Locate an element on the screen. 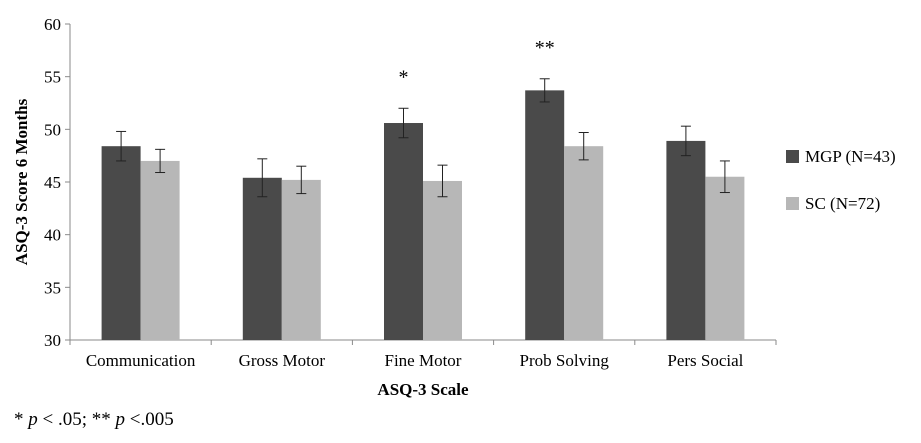 This screenshot has width=921, height=443. footnote-p2: p is located at coordinates (120, 419).